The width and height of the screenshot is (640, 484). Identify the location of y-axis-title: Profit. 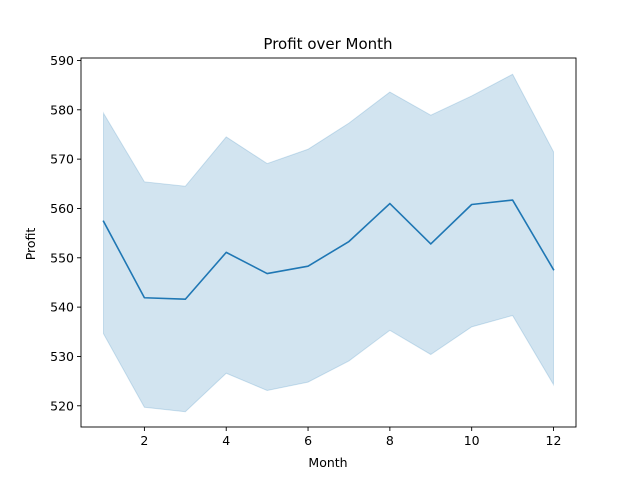
(30, 244).